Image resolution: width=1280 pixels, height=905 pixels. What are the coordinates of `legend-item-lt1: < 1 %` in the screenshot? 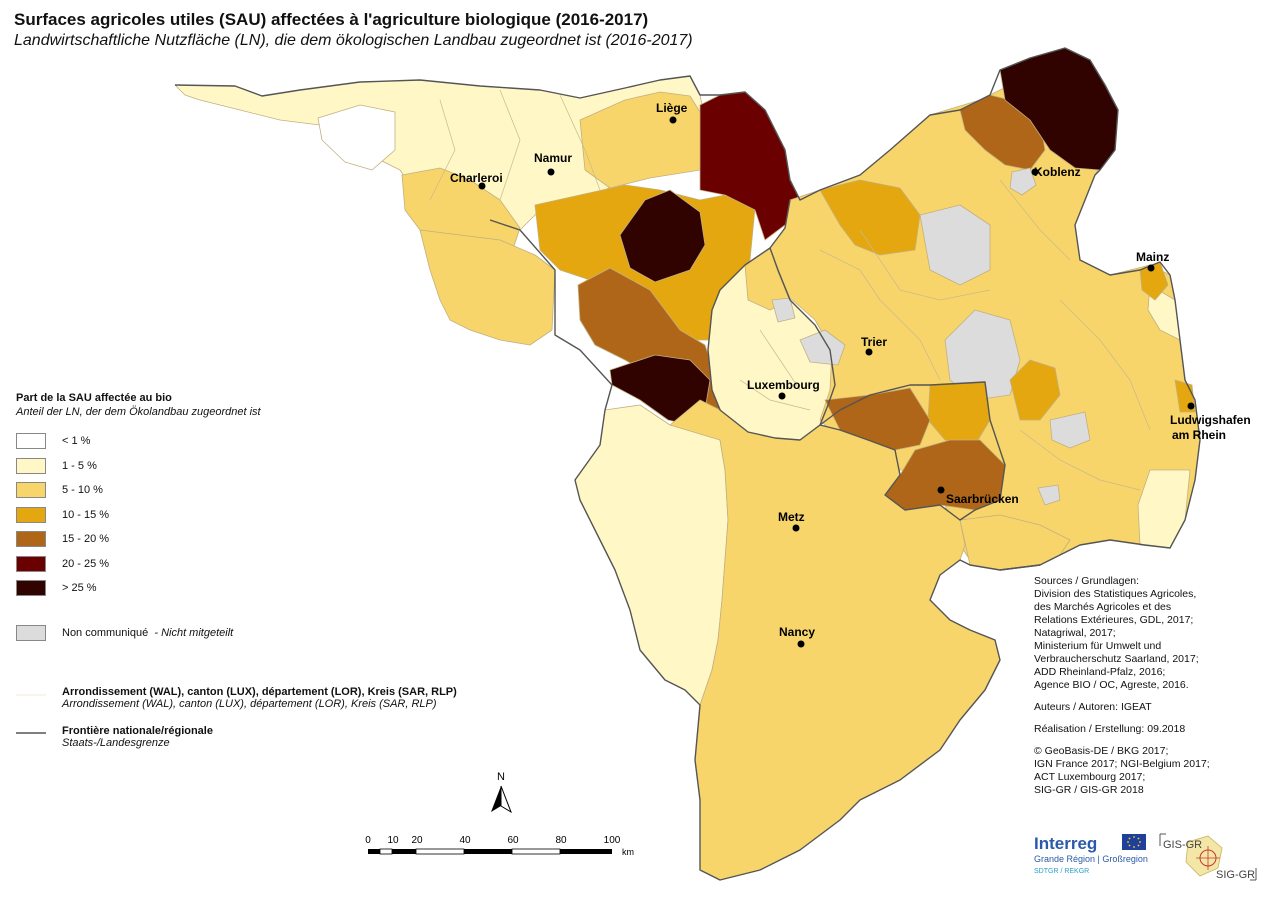 It's located at (53, 441).